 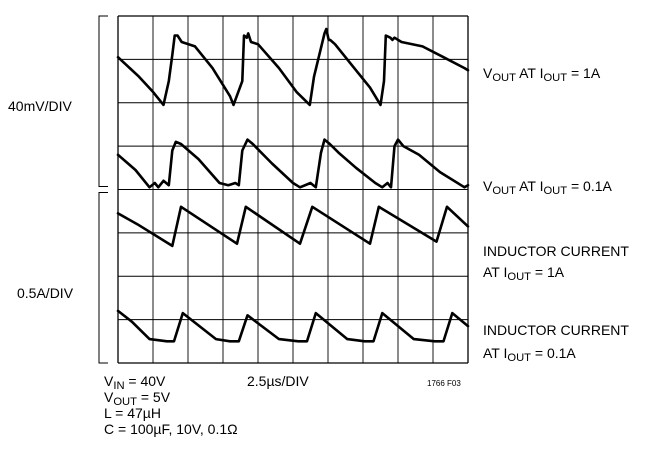 What do you see at coordinates (118, 386) in the screenshot?
I see `subscript: IN` at bounding box center [118, 386].